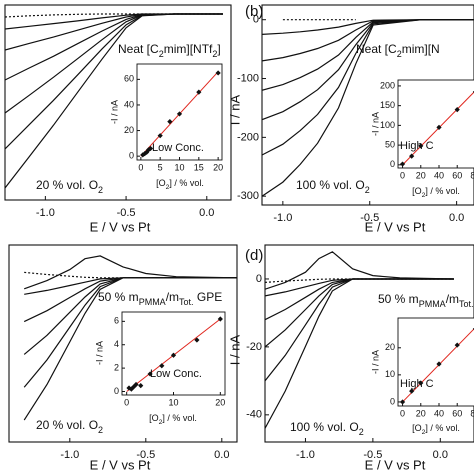 This screenshot has height=474, width=474. I want to click on x-tick-label: -1.0, so click(69, 455).